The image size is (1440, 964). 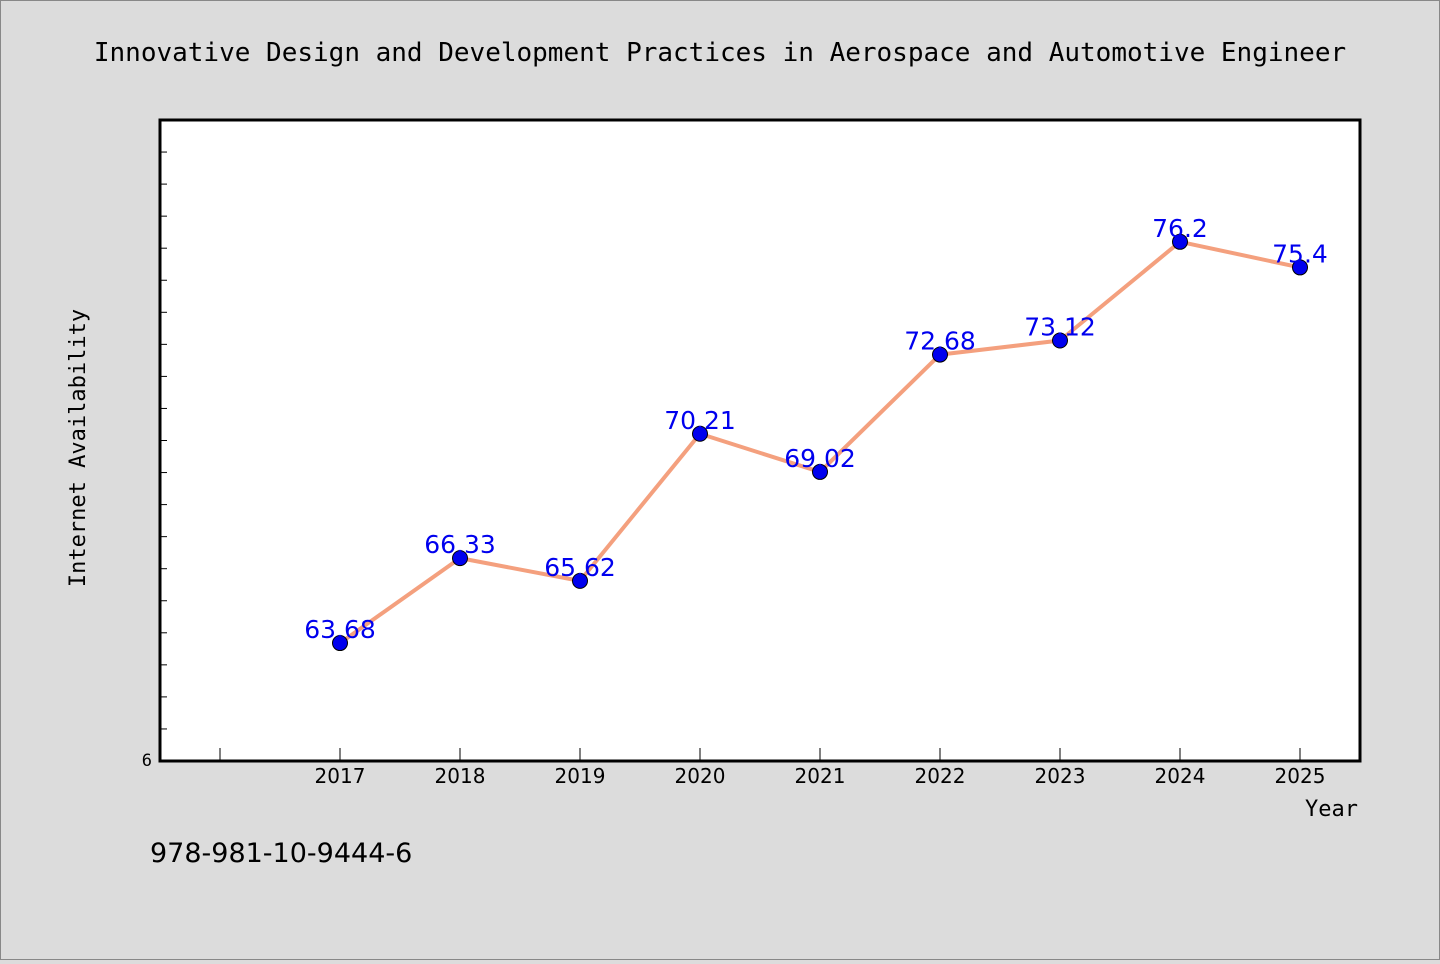 I want to click on y-axis-label: Internet Availability, so click(x=78, y=448).